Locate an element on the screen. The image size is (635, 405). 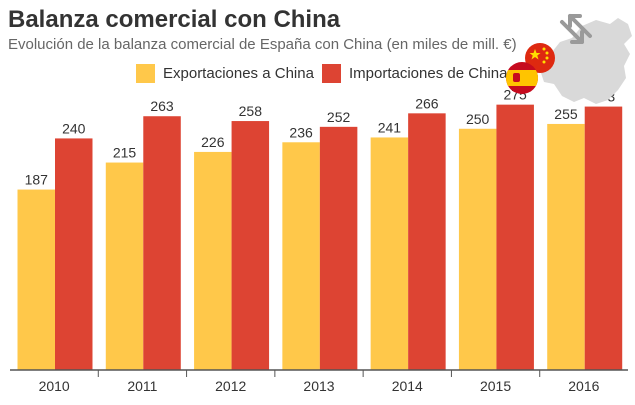
data-label-imports: 263 is located at coordinates (162, 106).